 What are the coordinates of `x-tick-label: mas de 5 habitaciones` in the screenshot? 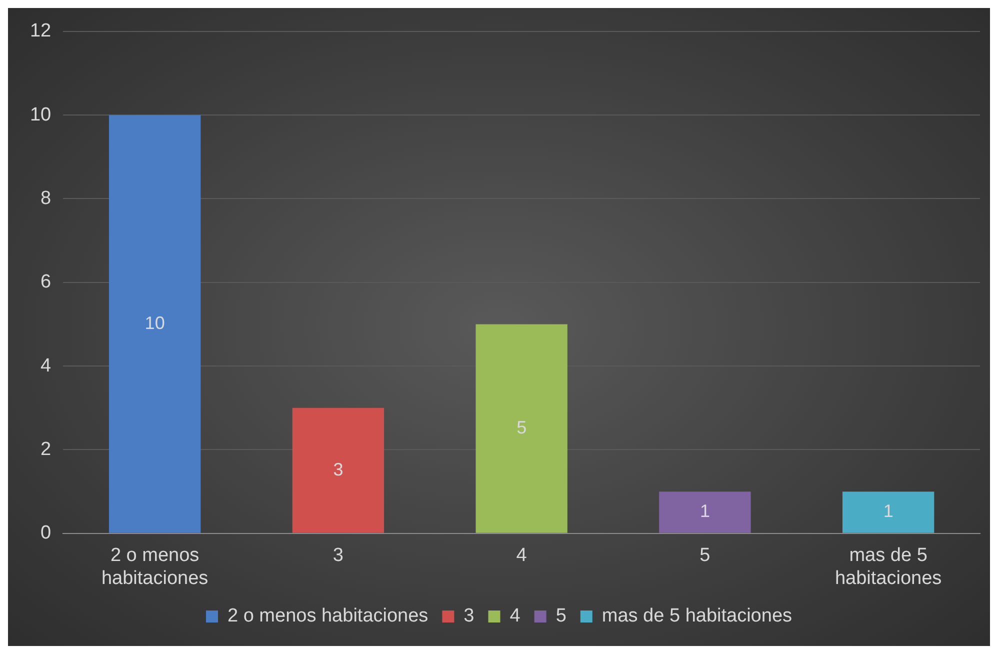 It's located at (888, 567).